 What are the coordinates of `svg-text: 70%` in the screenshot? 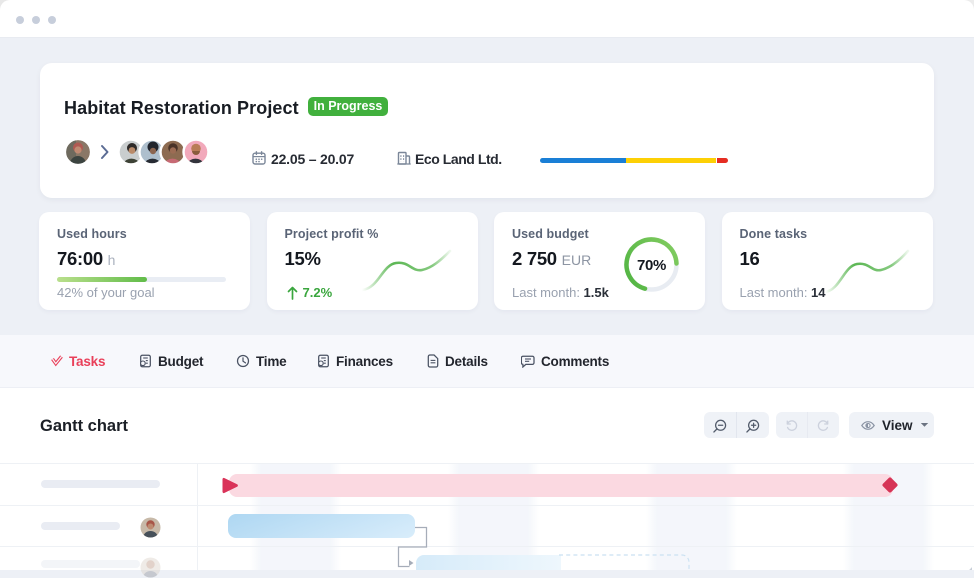 It's located at (651, 265).